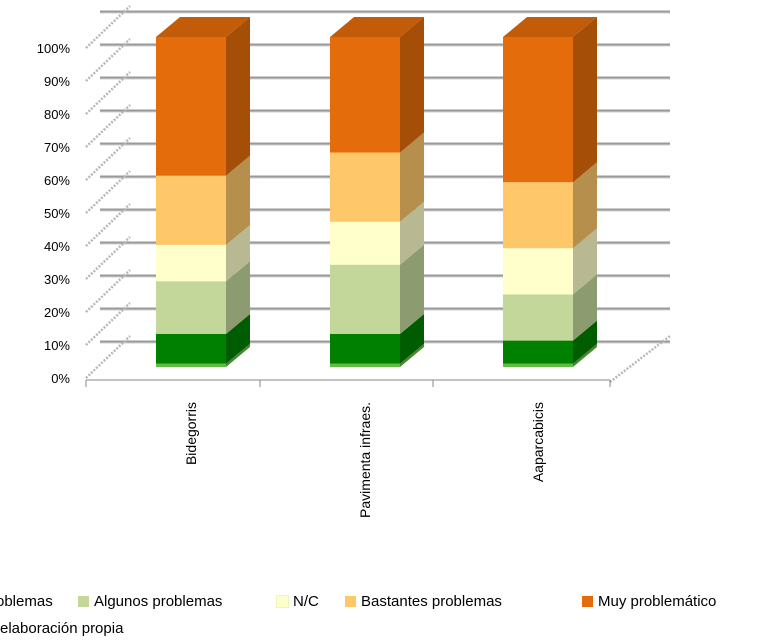  Describe the element at coordinates (306, 601) in the screenshot. I see `legend-label: N/C` at that location.